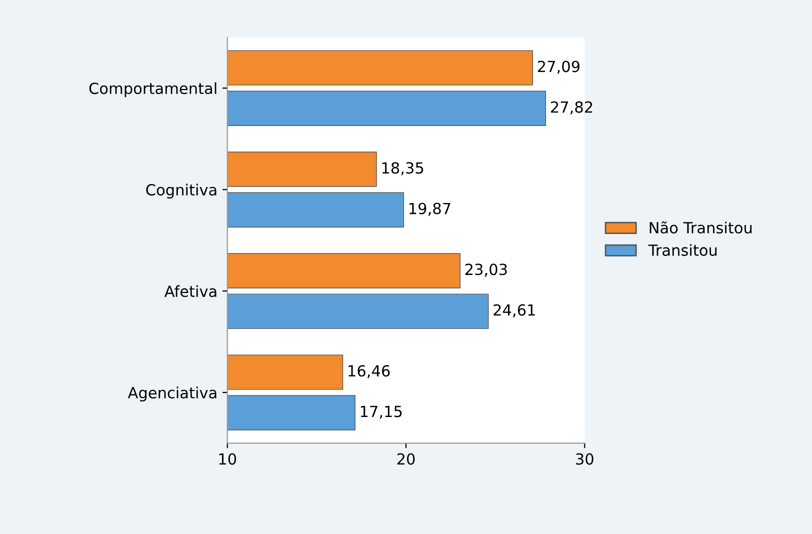 This screenshot has width=812, height=534. Describe the element at coordinates (227, 459) in the screenshot. I see `x-tick-label: 10` at that location.